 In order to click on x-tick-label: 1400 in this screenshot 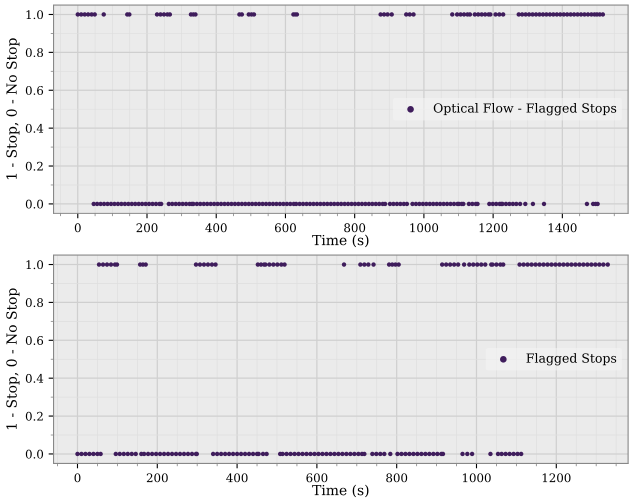, I will do `click(562, 227)`.